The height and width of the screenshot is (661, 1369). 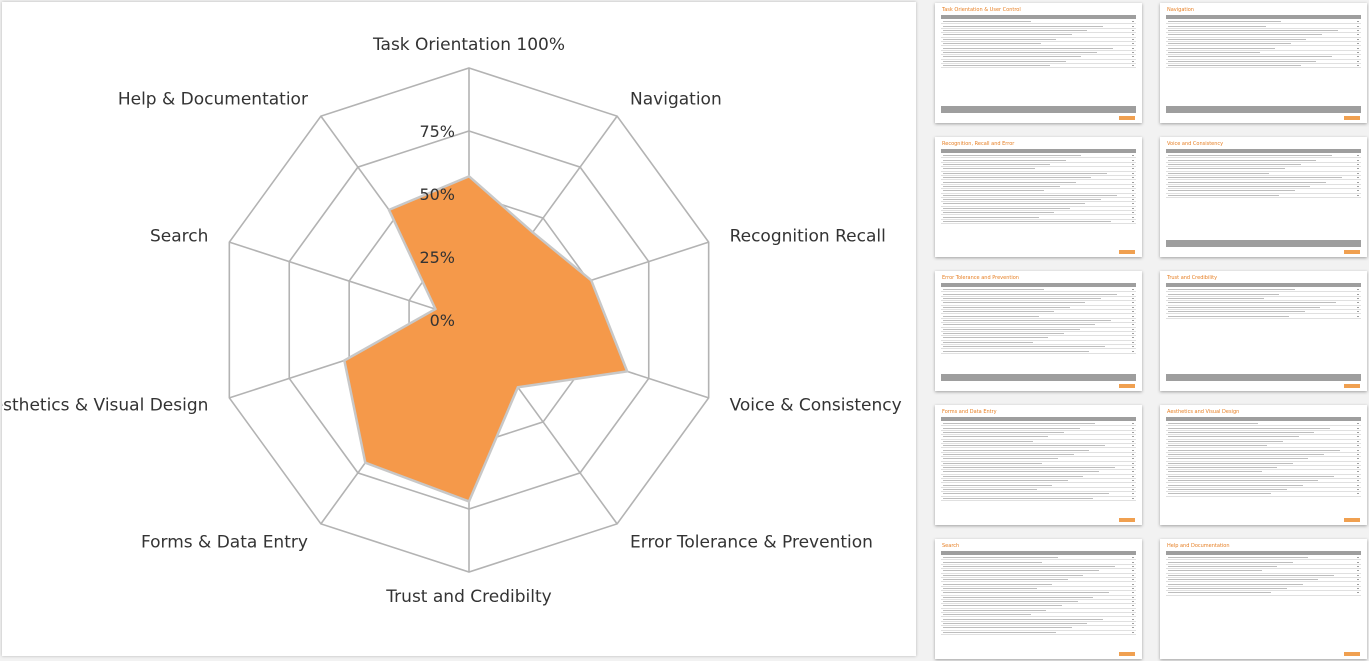 What do you see at coordinates (1263, 599) in the screenshot?
I see `checklist-thumbnail: Help and Documentation` at bounding box center [1263, 599].